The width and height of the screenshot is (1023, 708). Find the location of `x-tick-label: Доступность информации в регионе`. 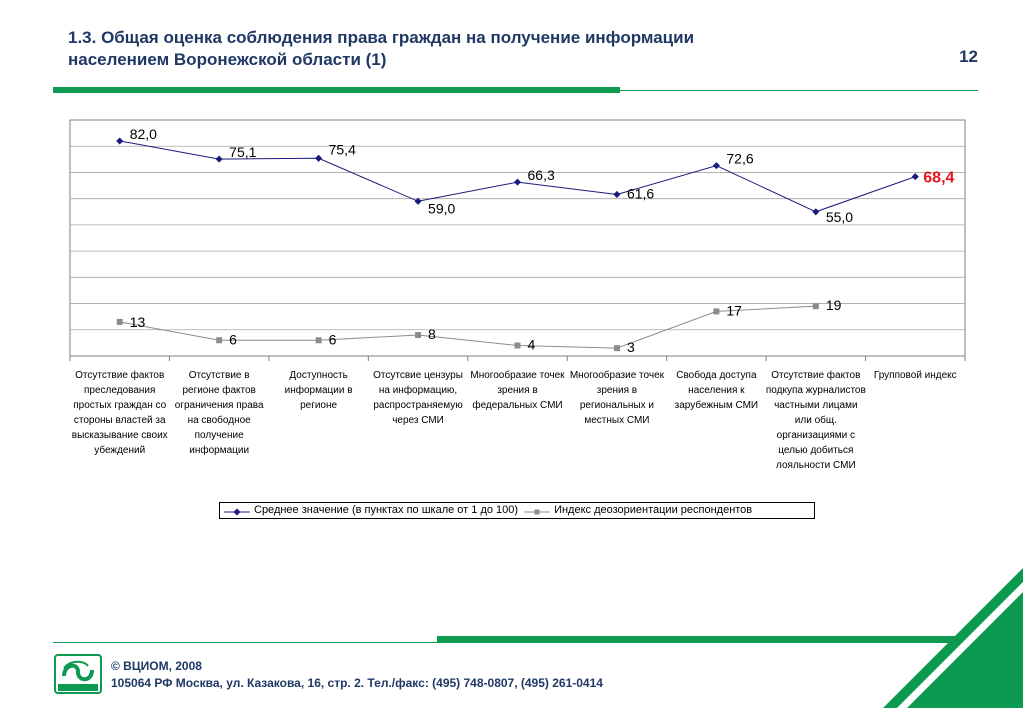

x-tick-label: Доступность информации в регионе is located at coordinates (318, 390).